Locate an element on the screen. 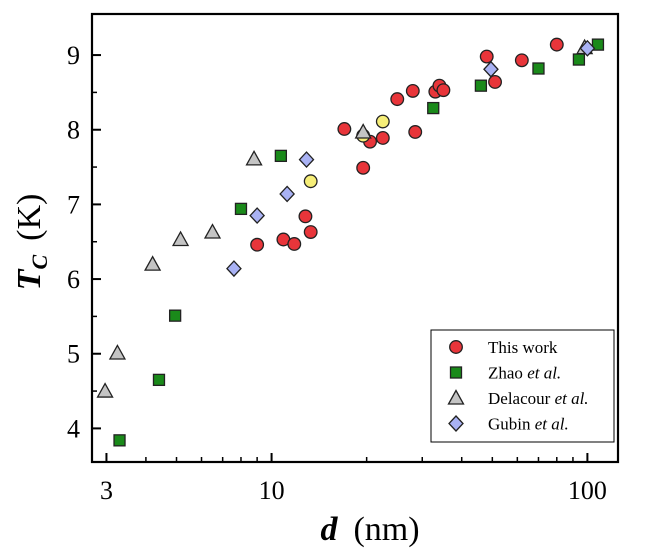  legend-label: This work is located at coordinates (523, 347).